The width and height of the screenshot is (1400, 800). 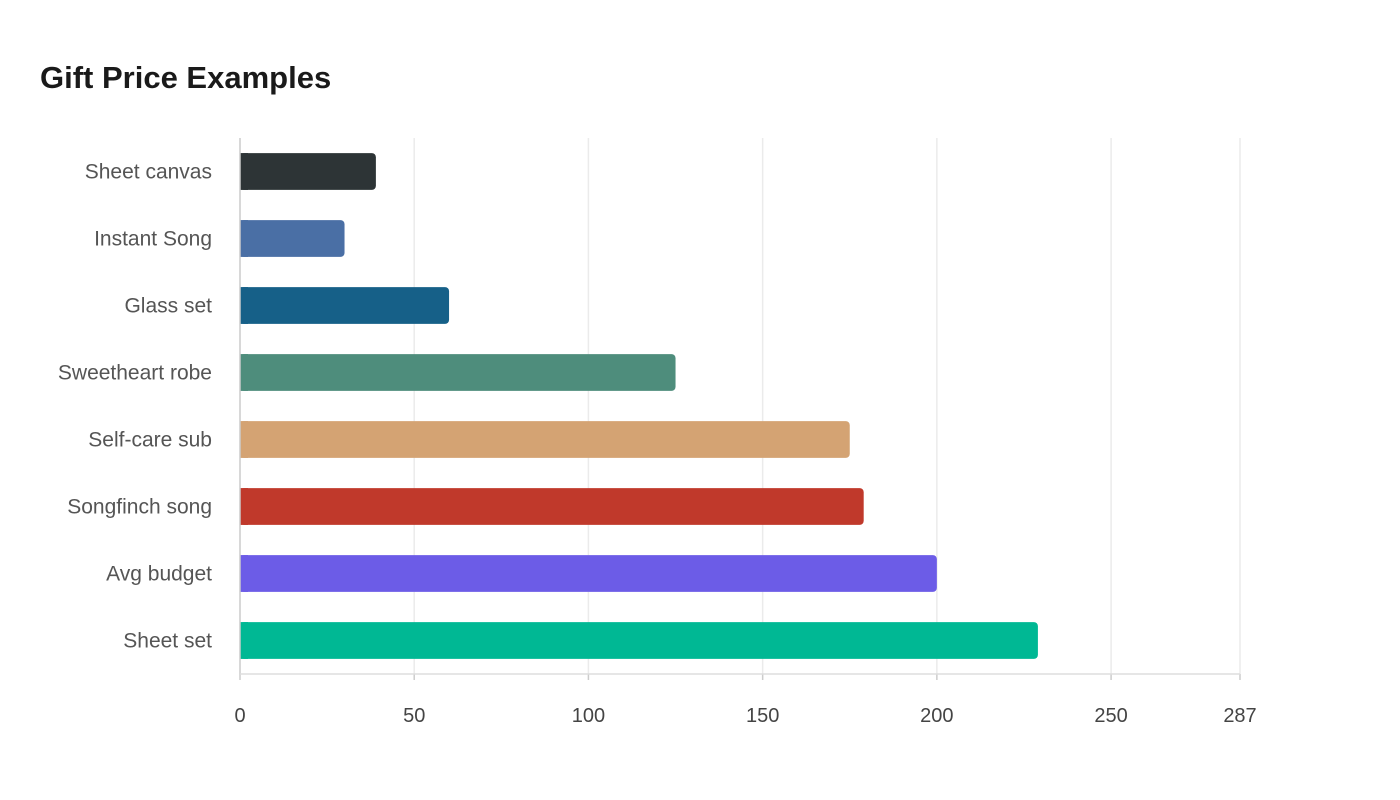 What do you see at coordinates (159, 574) in the screenshot?
I see `category-label: Avg budget` at bounding box center [159, 574].